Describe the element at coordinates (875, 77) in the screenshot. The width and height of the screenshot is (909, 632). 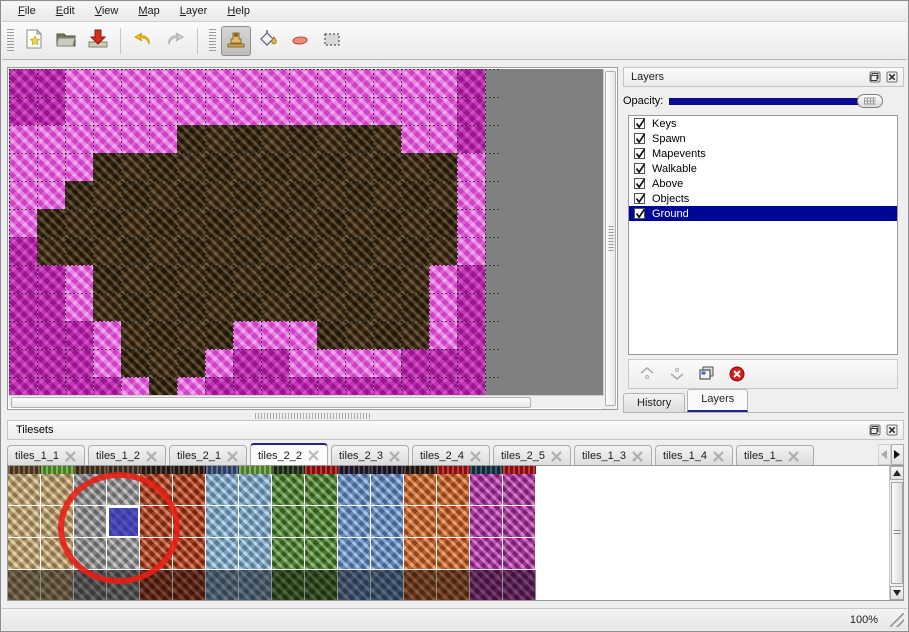
I see `layers-float-button` at that location.